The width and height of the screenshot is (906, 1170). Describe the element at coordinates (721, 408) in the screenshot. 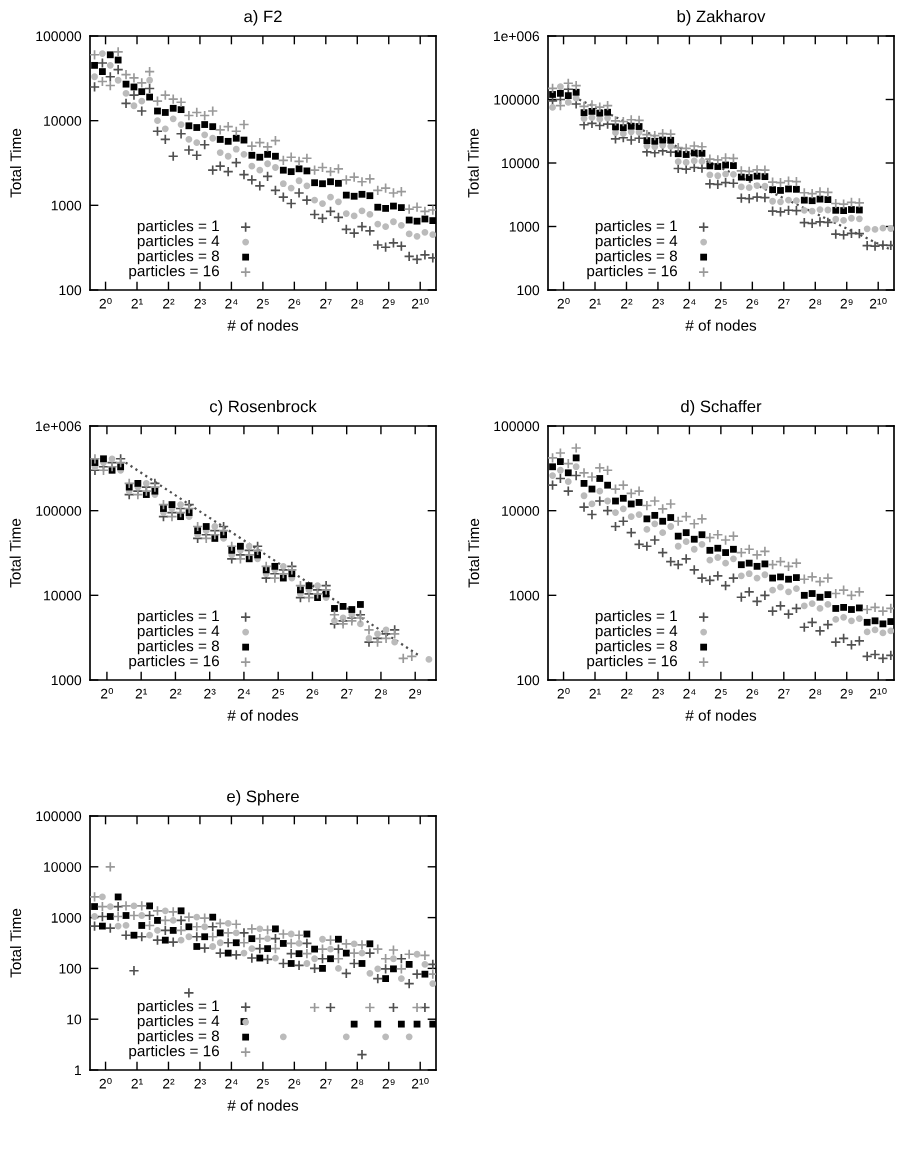

I see `chart-title: d) Schaffer` at that location.